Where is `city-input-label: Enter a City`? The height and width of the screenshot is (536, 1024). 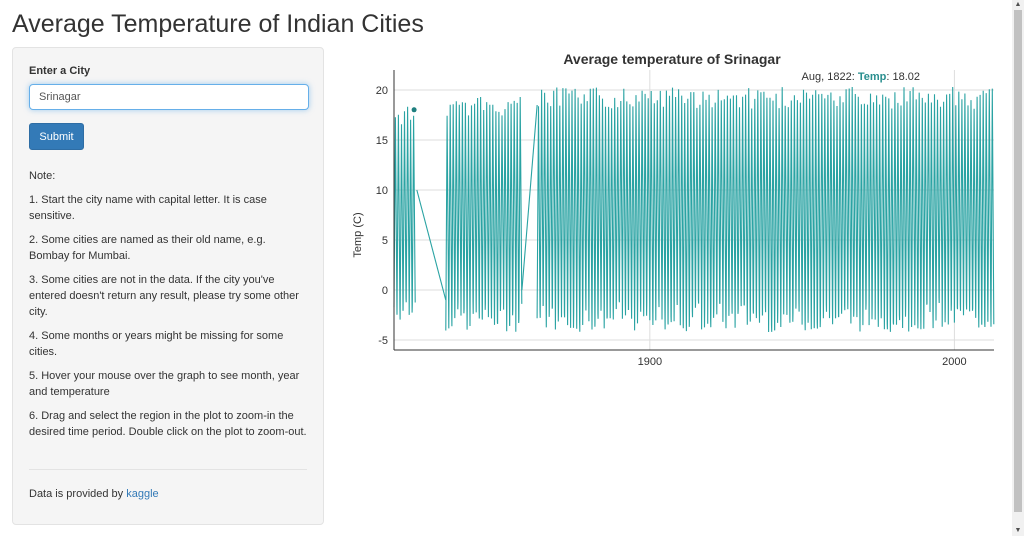 city-input-label: Enter a City is located at coordinates (60, 71).